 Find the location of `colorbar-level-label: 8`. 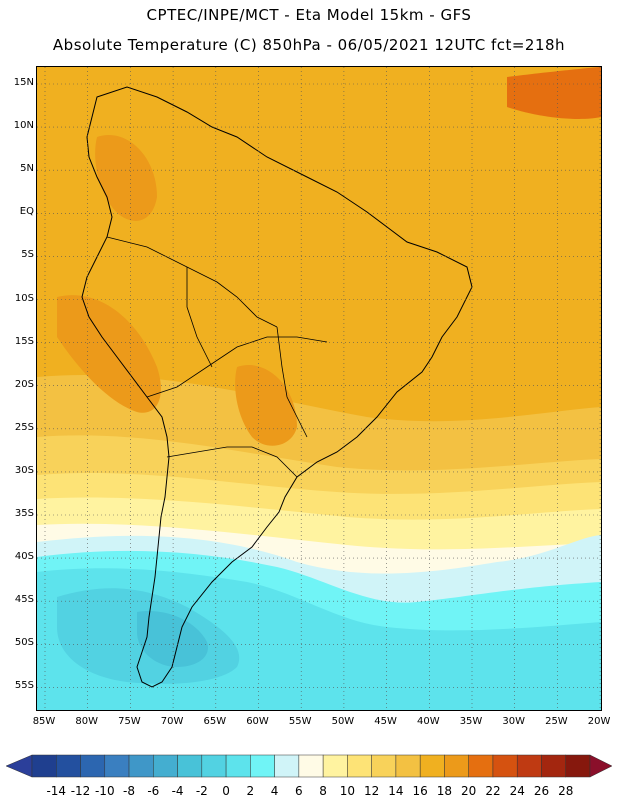

colorbar-level-label: 8 is located at coordinates (323, 791).